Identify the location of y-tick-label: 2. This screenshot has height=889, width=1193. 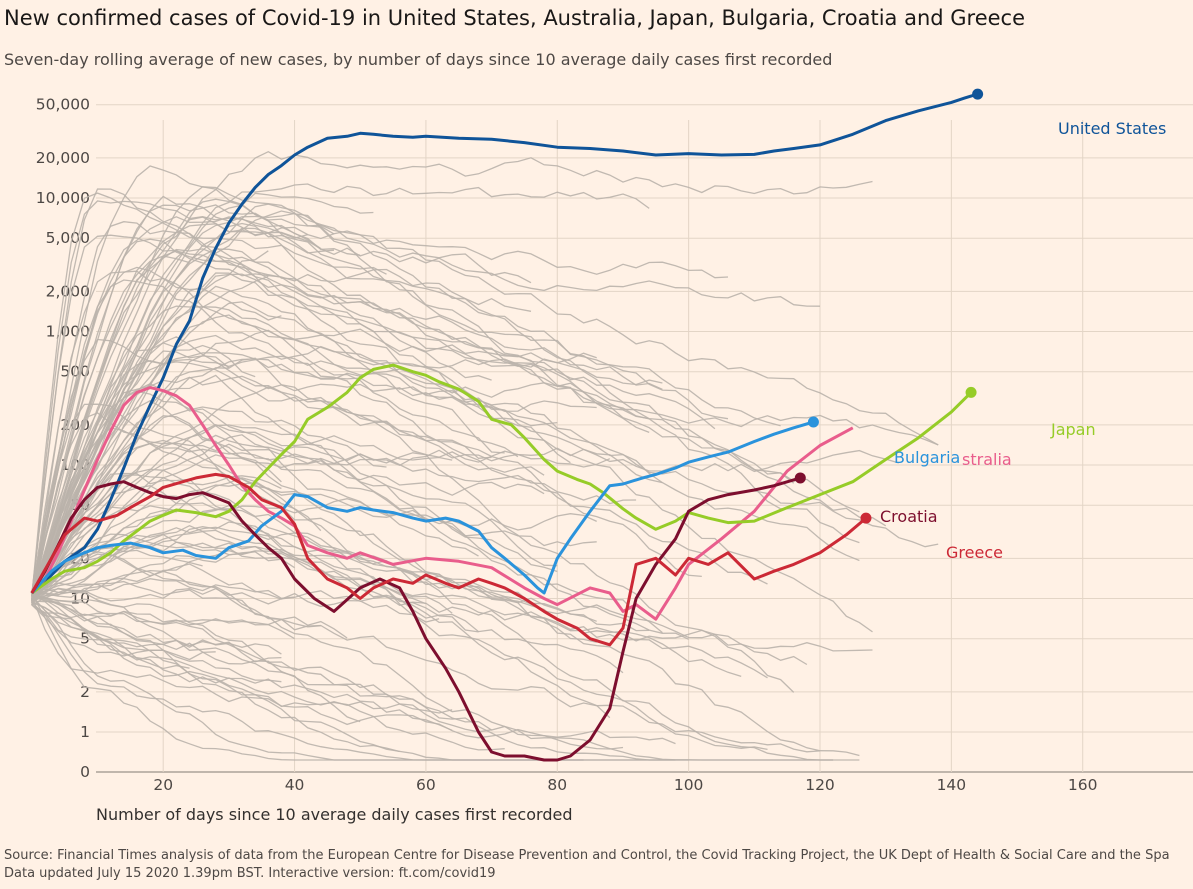
(85, 692).